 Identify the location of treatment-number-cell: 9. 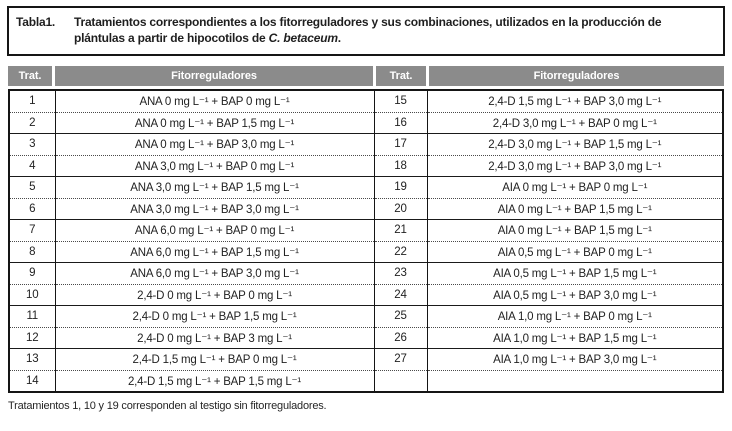
(32, 273).